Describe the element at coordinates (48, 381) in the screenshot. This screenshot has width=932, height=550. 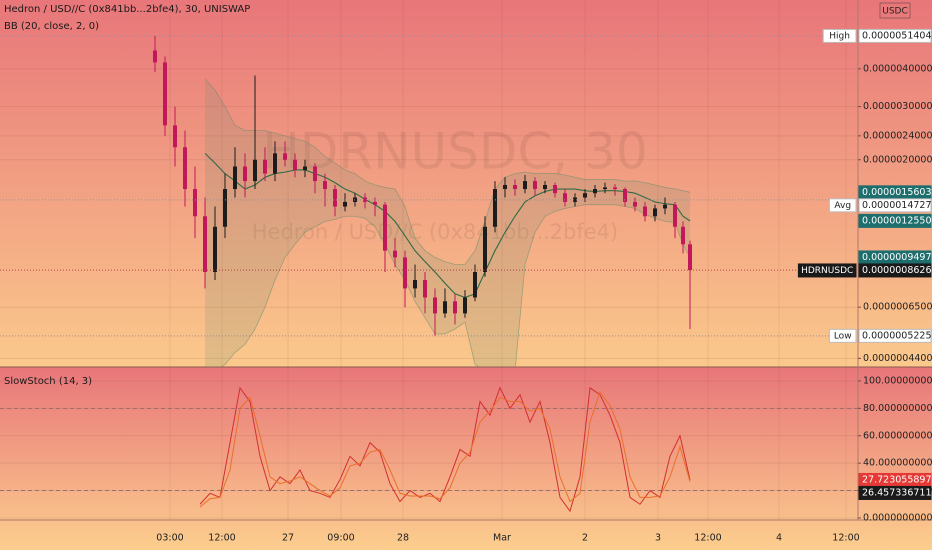
I see `stoch-title: SlowStoch (14, 3)` at that location.